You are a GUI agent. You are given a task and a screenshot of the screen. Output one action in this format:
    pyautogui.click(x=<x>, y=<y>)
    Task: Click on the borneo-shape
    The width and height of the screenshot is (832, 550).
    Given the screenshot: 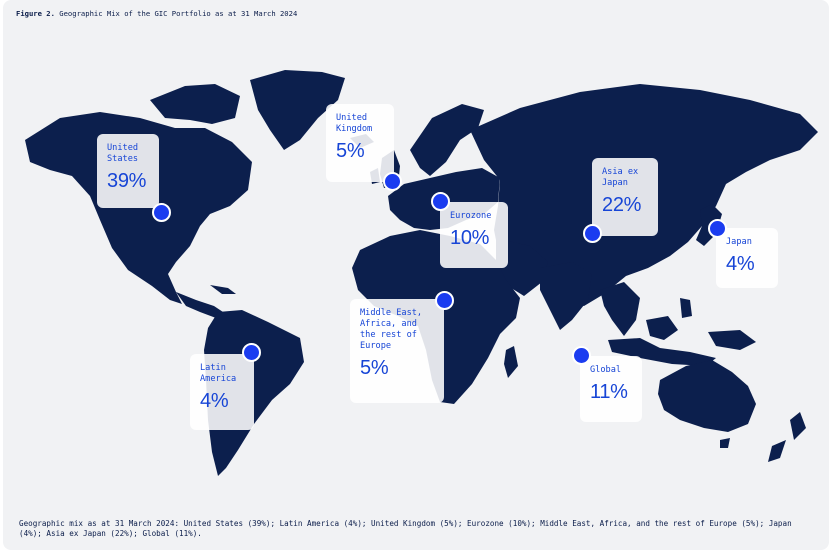 What is the action you would take?
    pyautogui.click(x=662, y=328)
    